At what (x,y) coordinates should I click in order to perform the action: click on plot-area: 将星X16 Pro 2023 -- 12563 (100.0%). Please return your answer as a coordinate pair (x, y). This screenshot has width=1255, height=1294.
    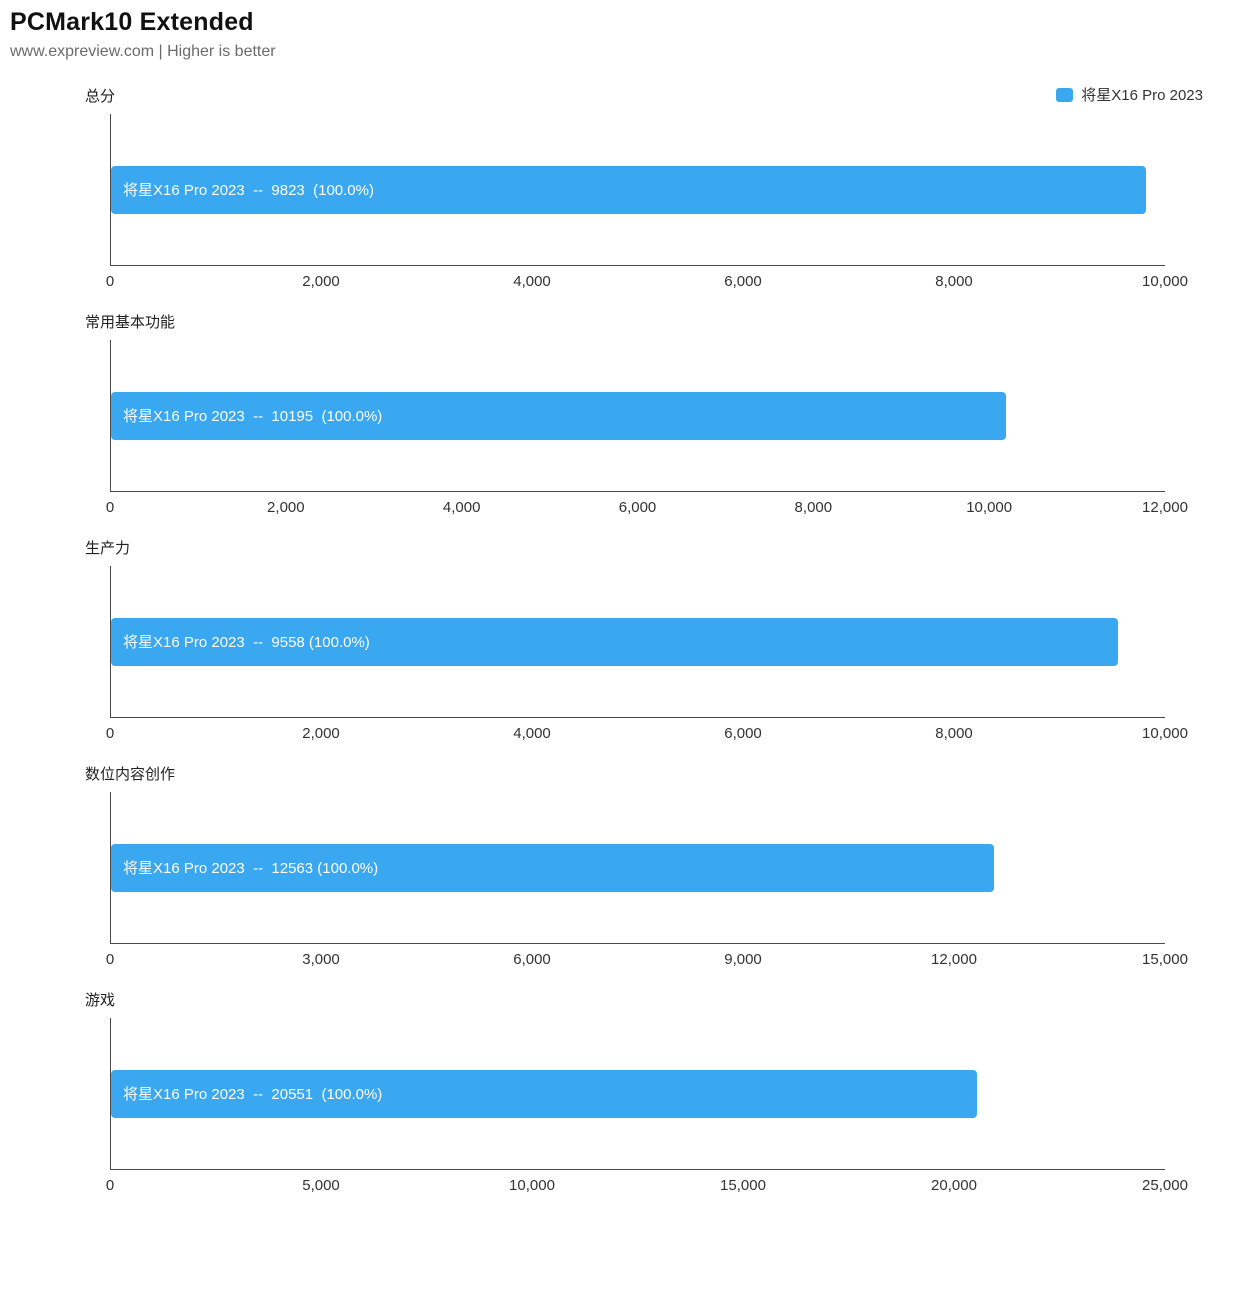
    Looking at the image, I should click on (637, 868).